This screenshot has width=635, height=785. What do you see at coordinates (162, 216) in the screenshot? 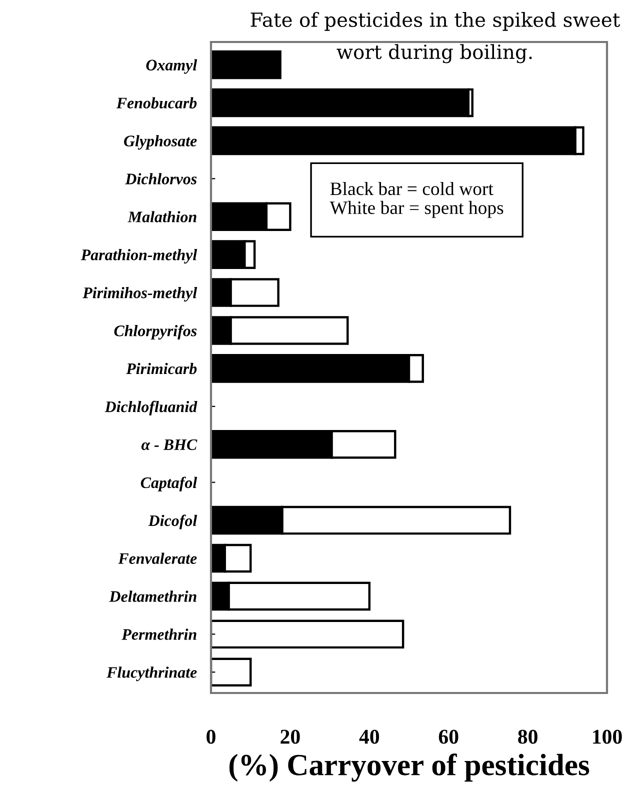
I see `y-tick-label: Malathion` at bounding box center [162, 216].